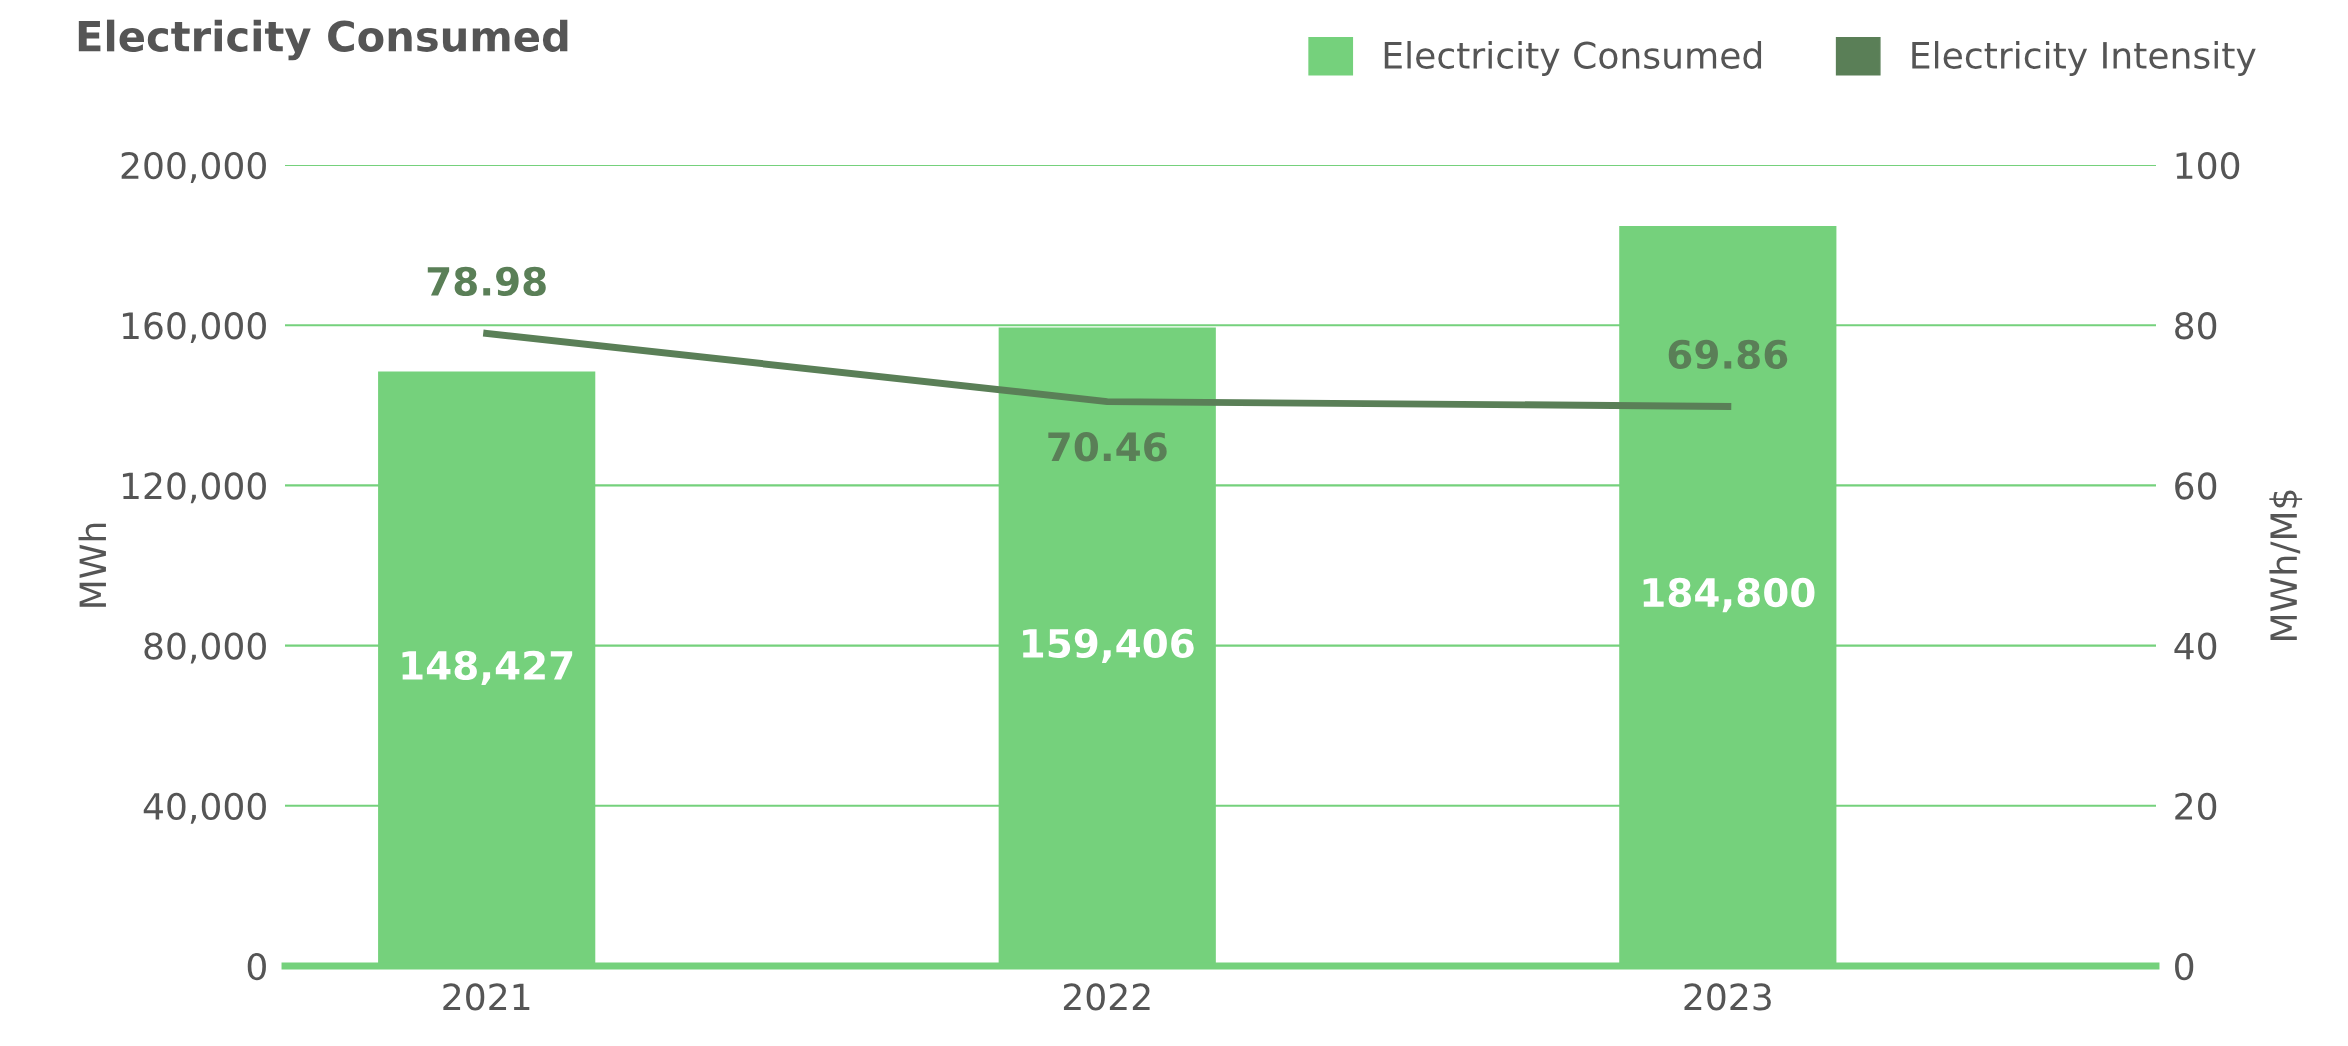 This screenshot has height=1046, width=2348. What do you see at coordinates (2196, 326) in the screenshot?
I see `y2-tick-label: 80` at bounding box center [2196, 326].